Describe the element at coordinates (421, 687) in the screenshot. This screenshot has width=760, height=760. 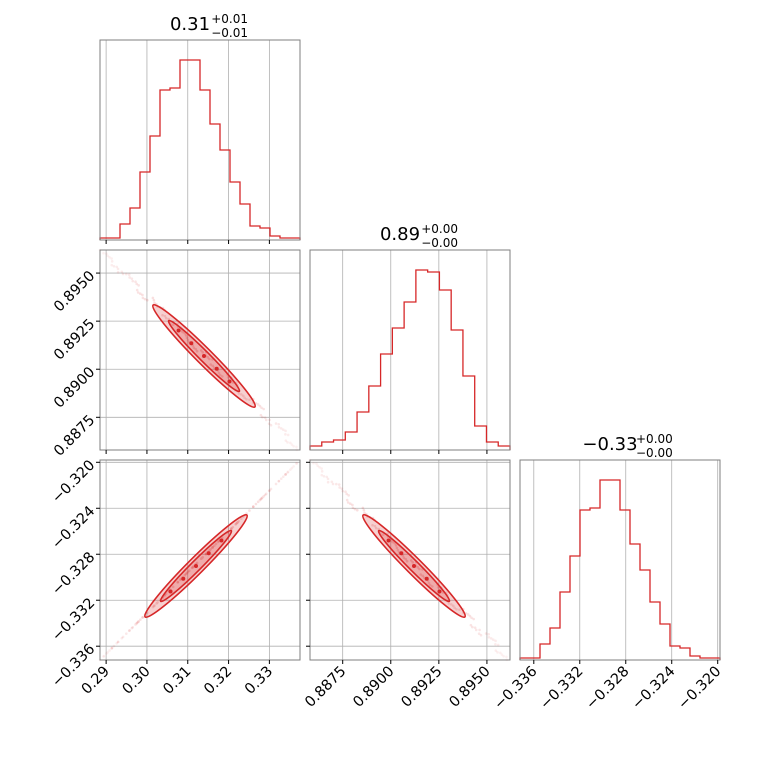
I see `x-tick-label: 0.8925` at that location.